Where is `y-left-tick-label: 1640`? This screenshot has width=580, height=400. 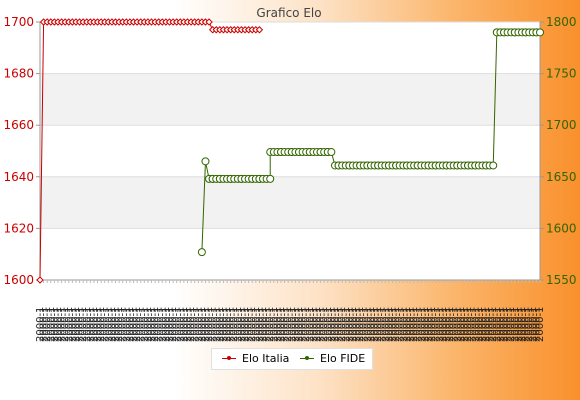
y-left-tick-label: 1640 is located at coordinates (18, 177).